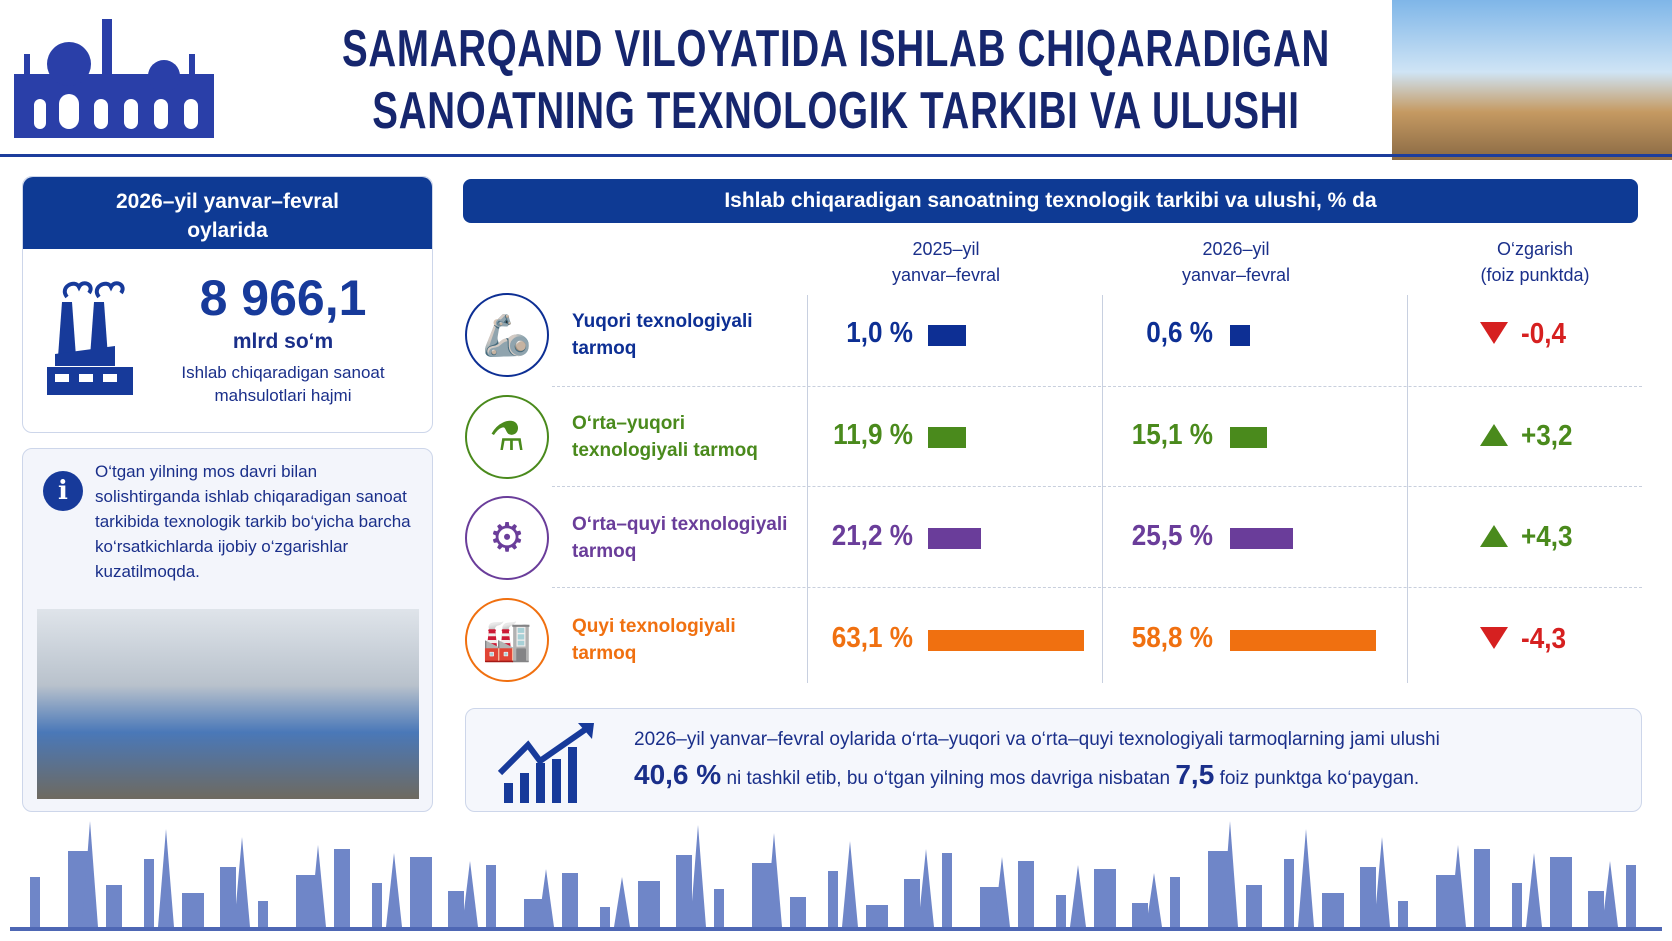  Describe the element at coordinates (1236, 262) in the screenshot. I see `col-header-2026: 2026–yil yanvar–fevral` at that location.